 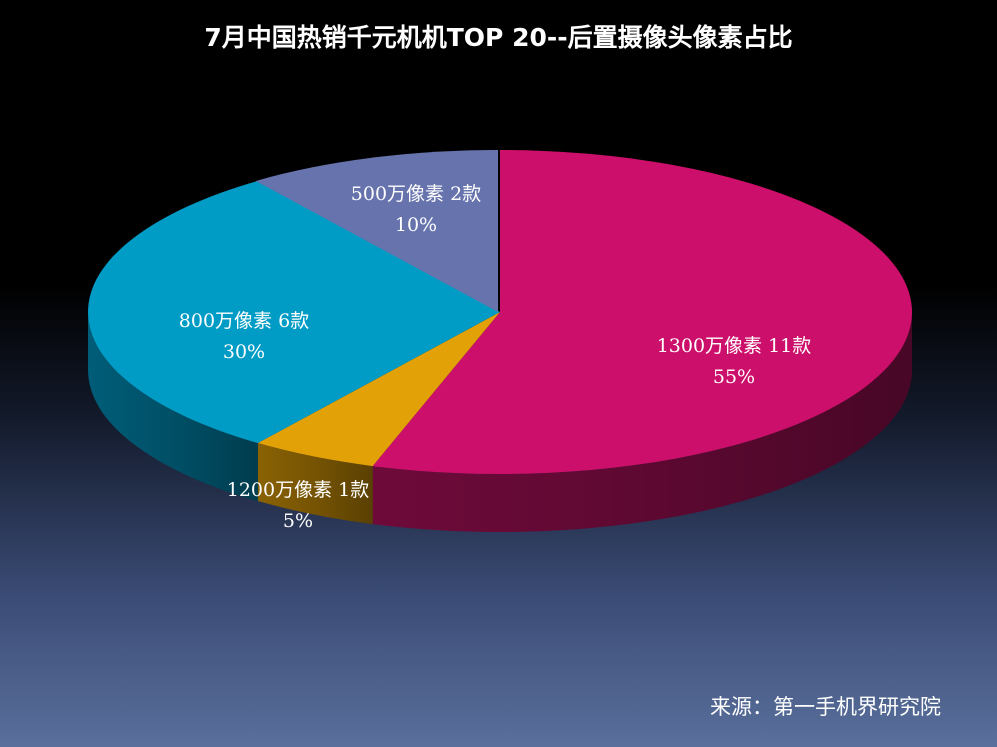 I want to click on source-note: 来源：第一手机界研究院, so click(x=825, y=707).